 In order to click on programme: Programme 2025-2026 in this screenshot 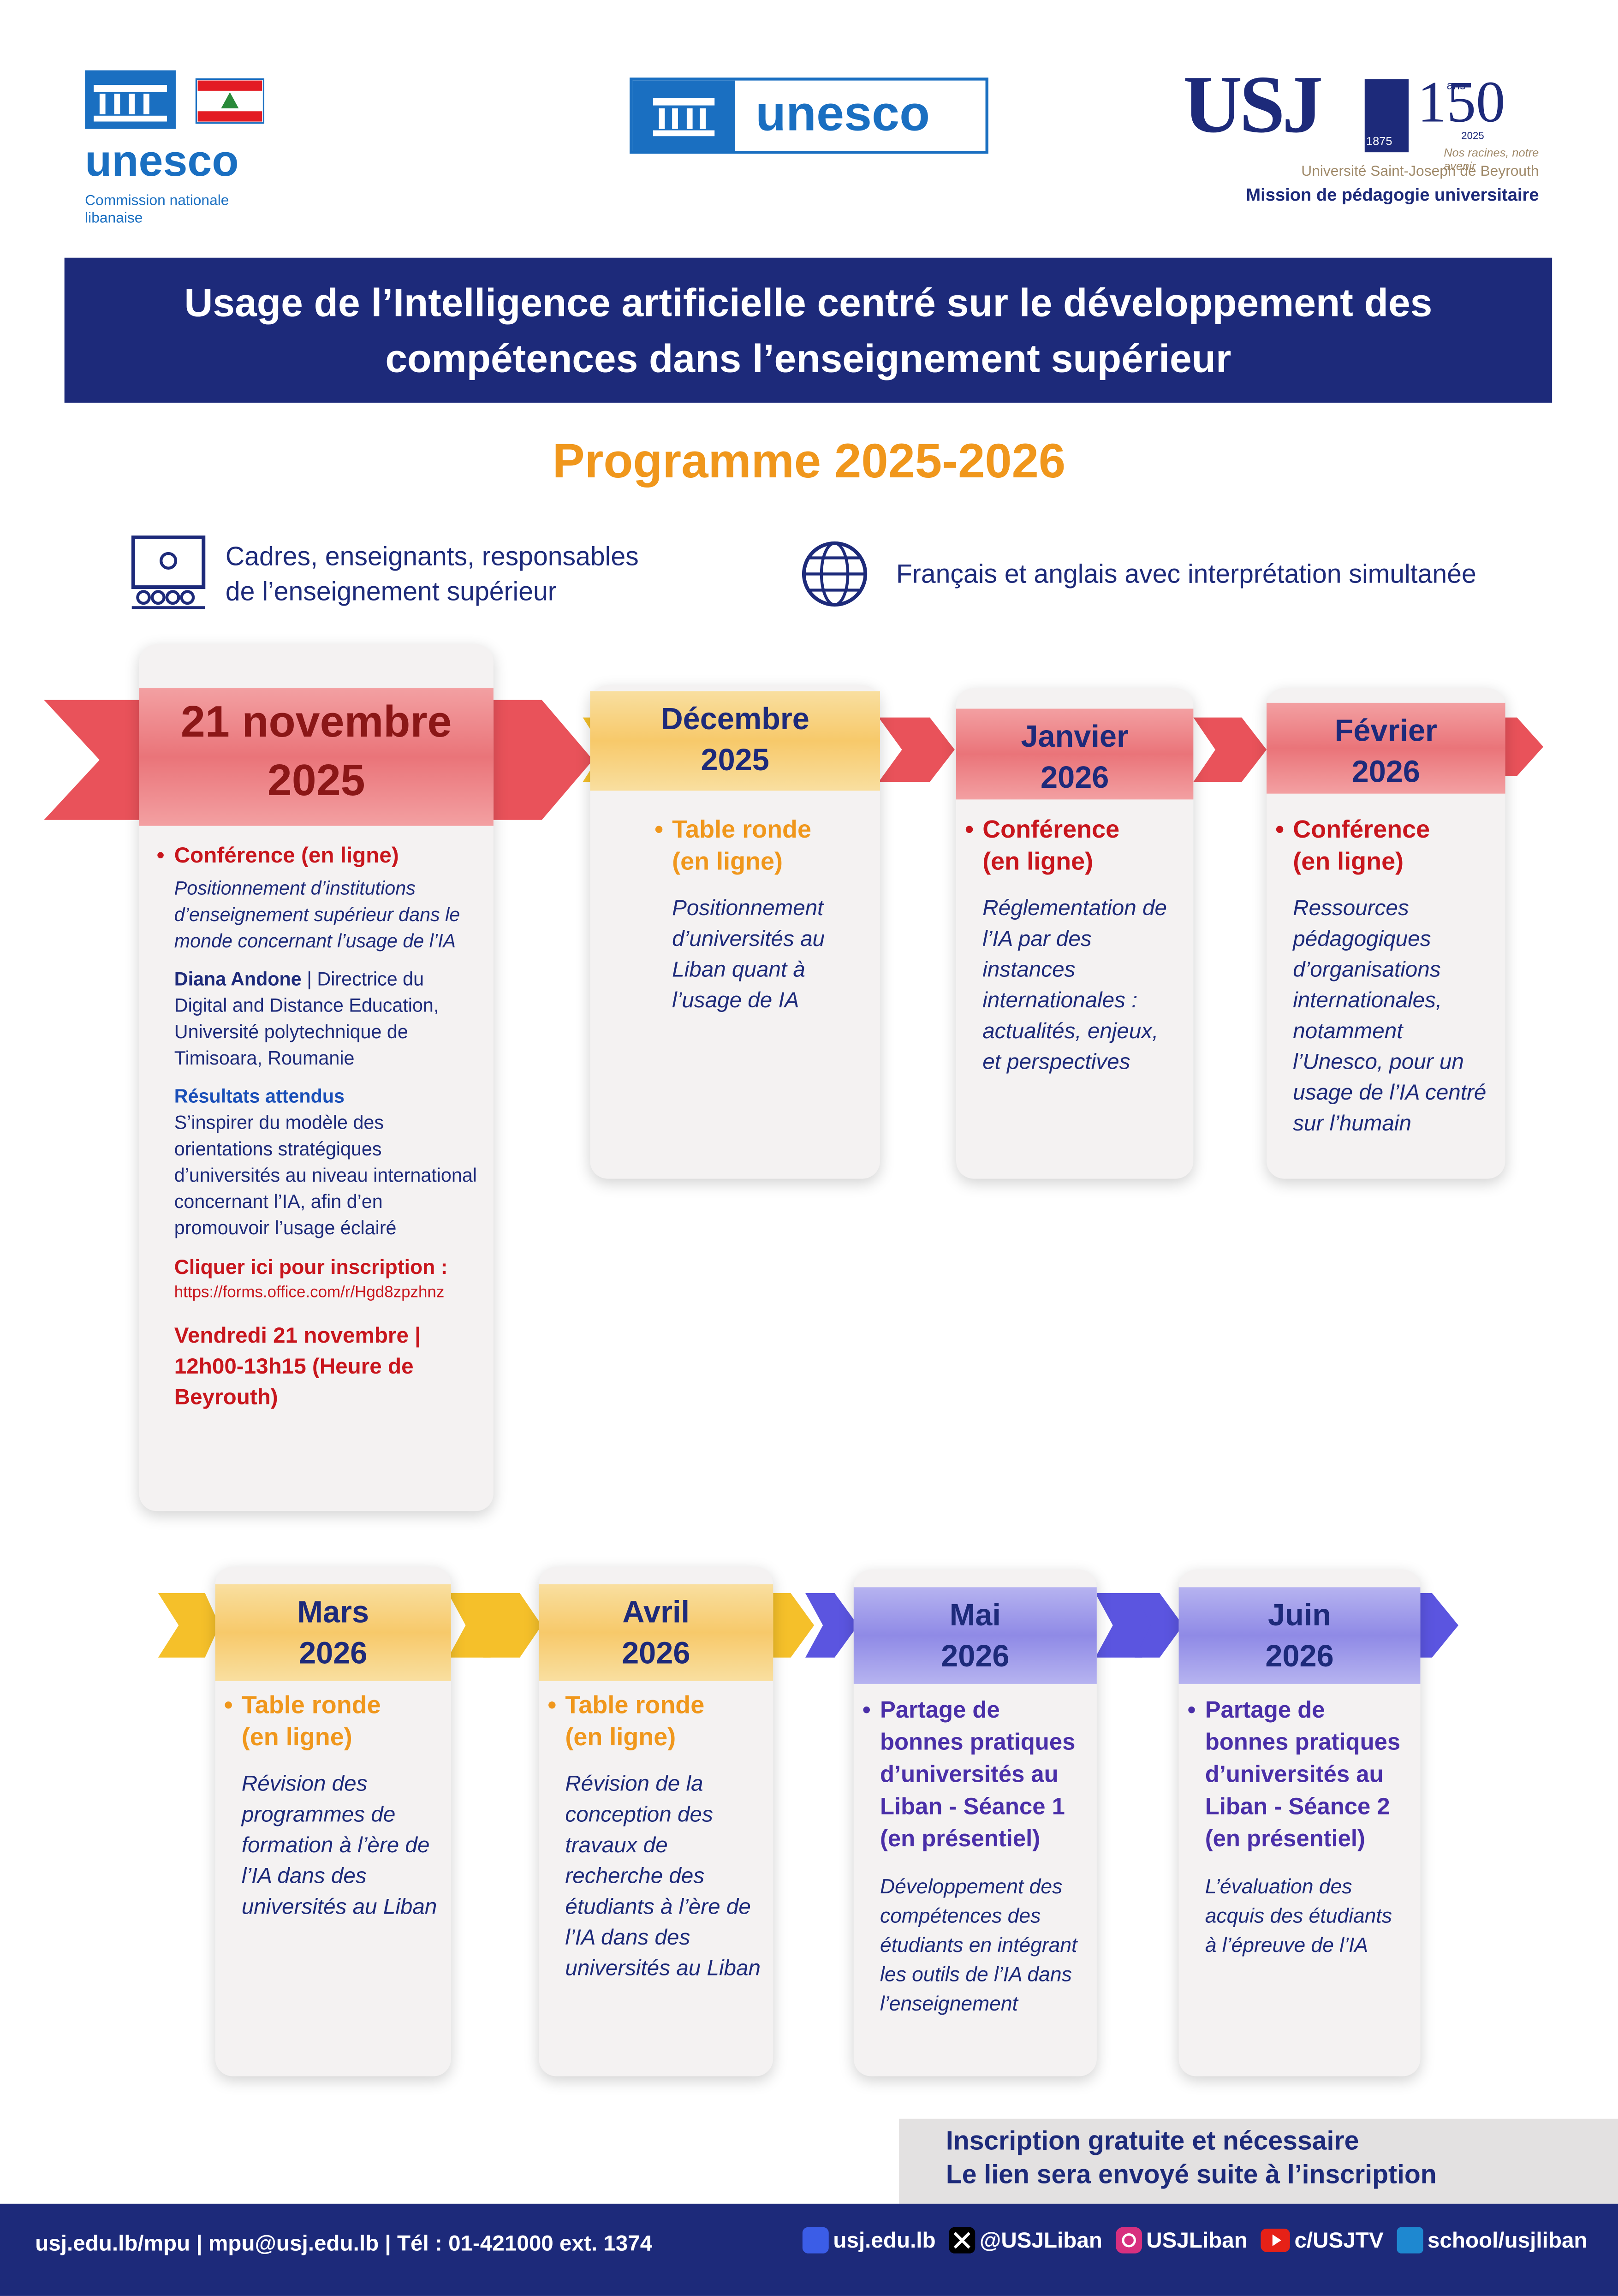, I will do `click(809, 461)`.